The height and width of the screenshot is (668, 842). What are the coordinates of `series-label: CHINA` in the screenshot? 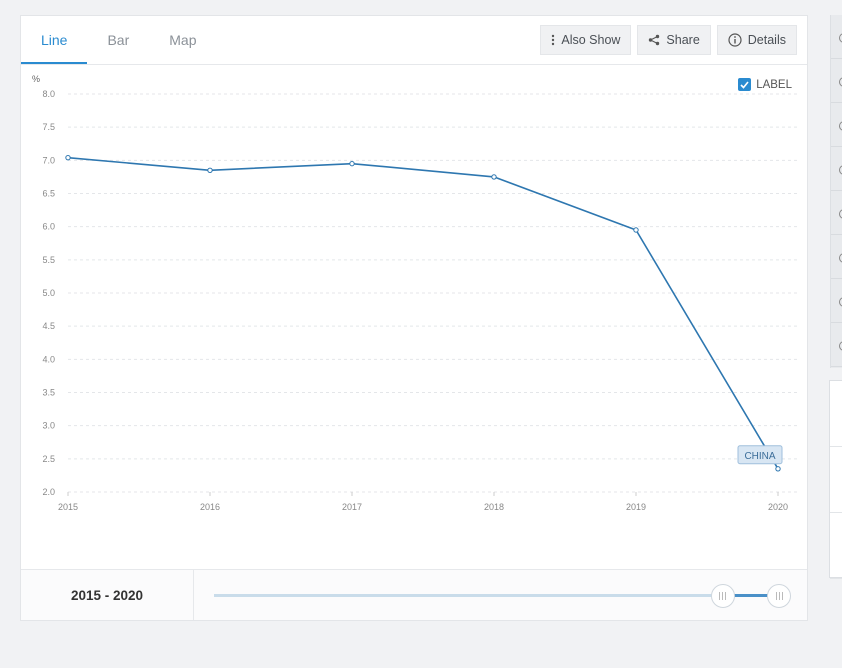 It's located at (759, 456).